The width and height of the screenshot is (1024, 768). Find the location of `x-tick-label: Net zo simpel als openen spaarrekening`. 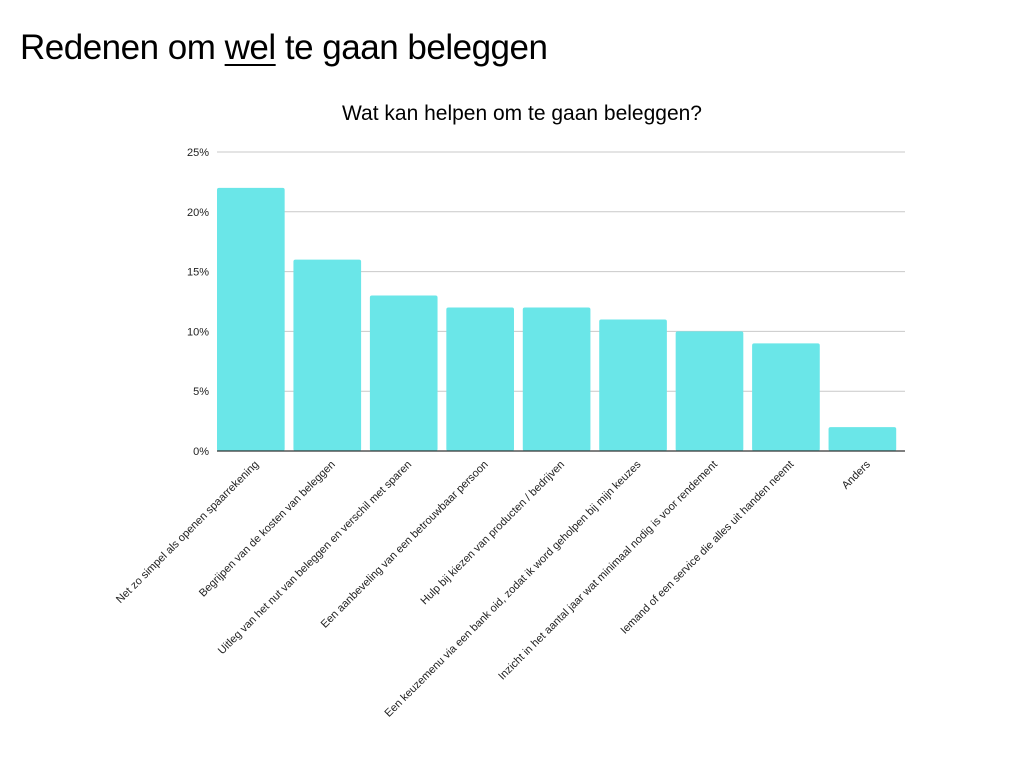

x-tick-label: Net zo simpel als openen spaarrekening is located at coordinates (187, 532).